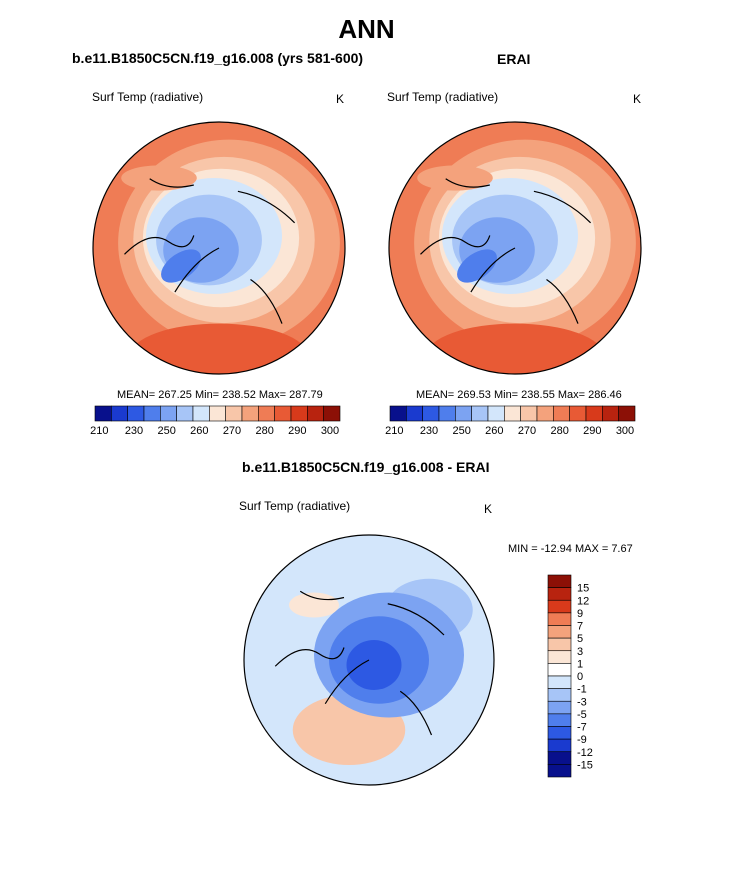 This screenshot has width=733, height=882. What do you see at coordinates (580, 677) in the screenshot?
I see `colorbar-tick-label: 0` at bounding box center [580, 677].